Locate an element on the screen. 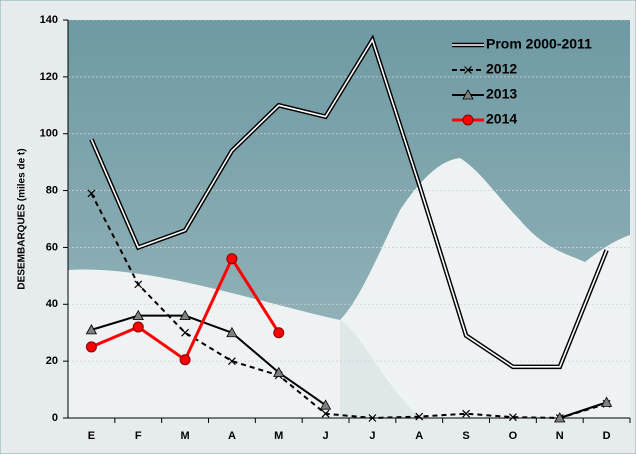  y-tick-label: 80 is located at coordinates (52, 190).